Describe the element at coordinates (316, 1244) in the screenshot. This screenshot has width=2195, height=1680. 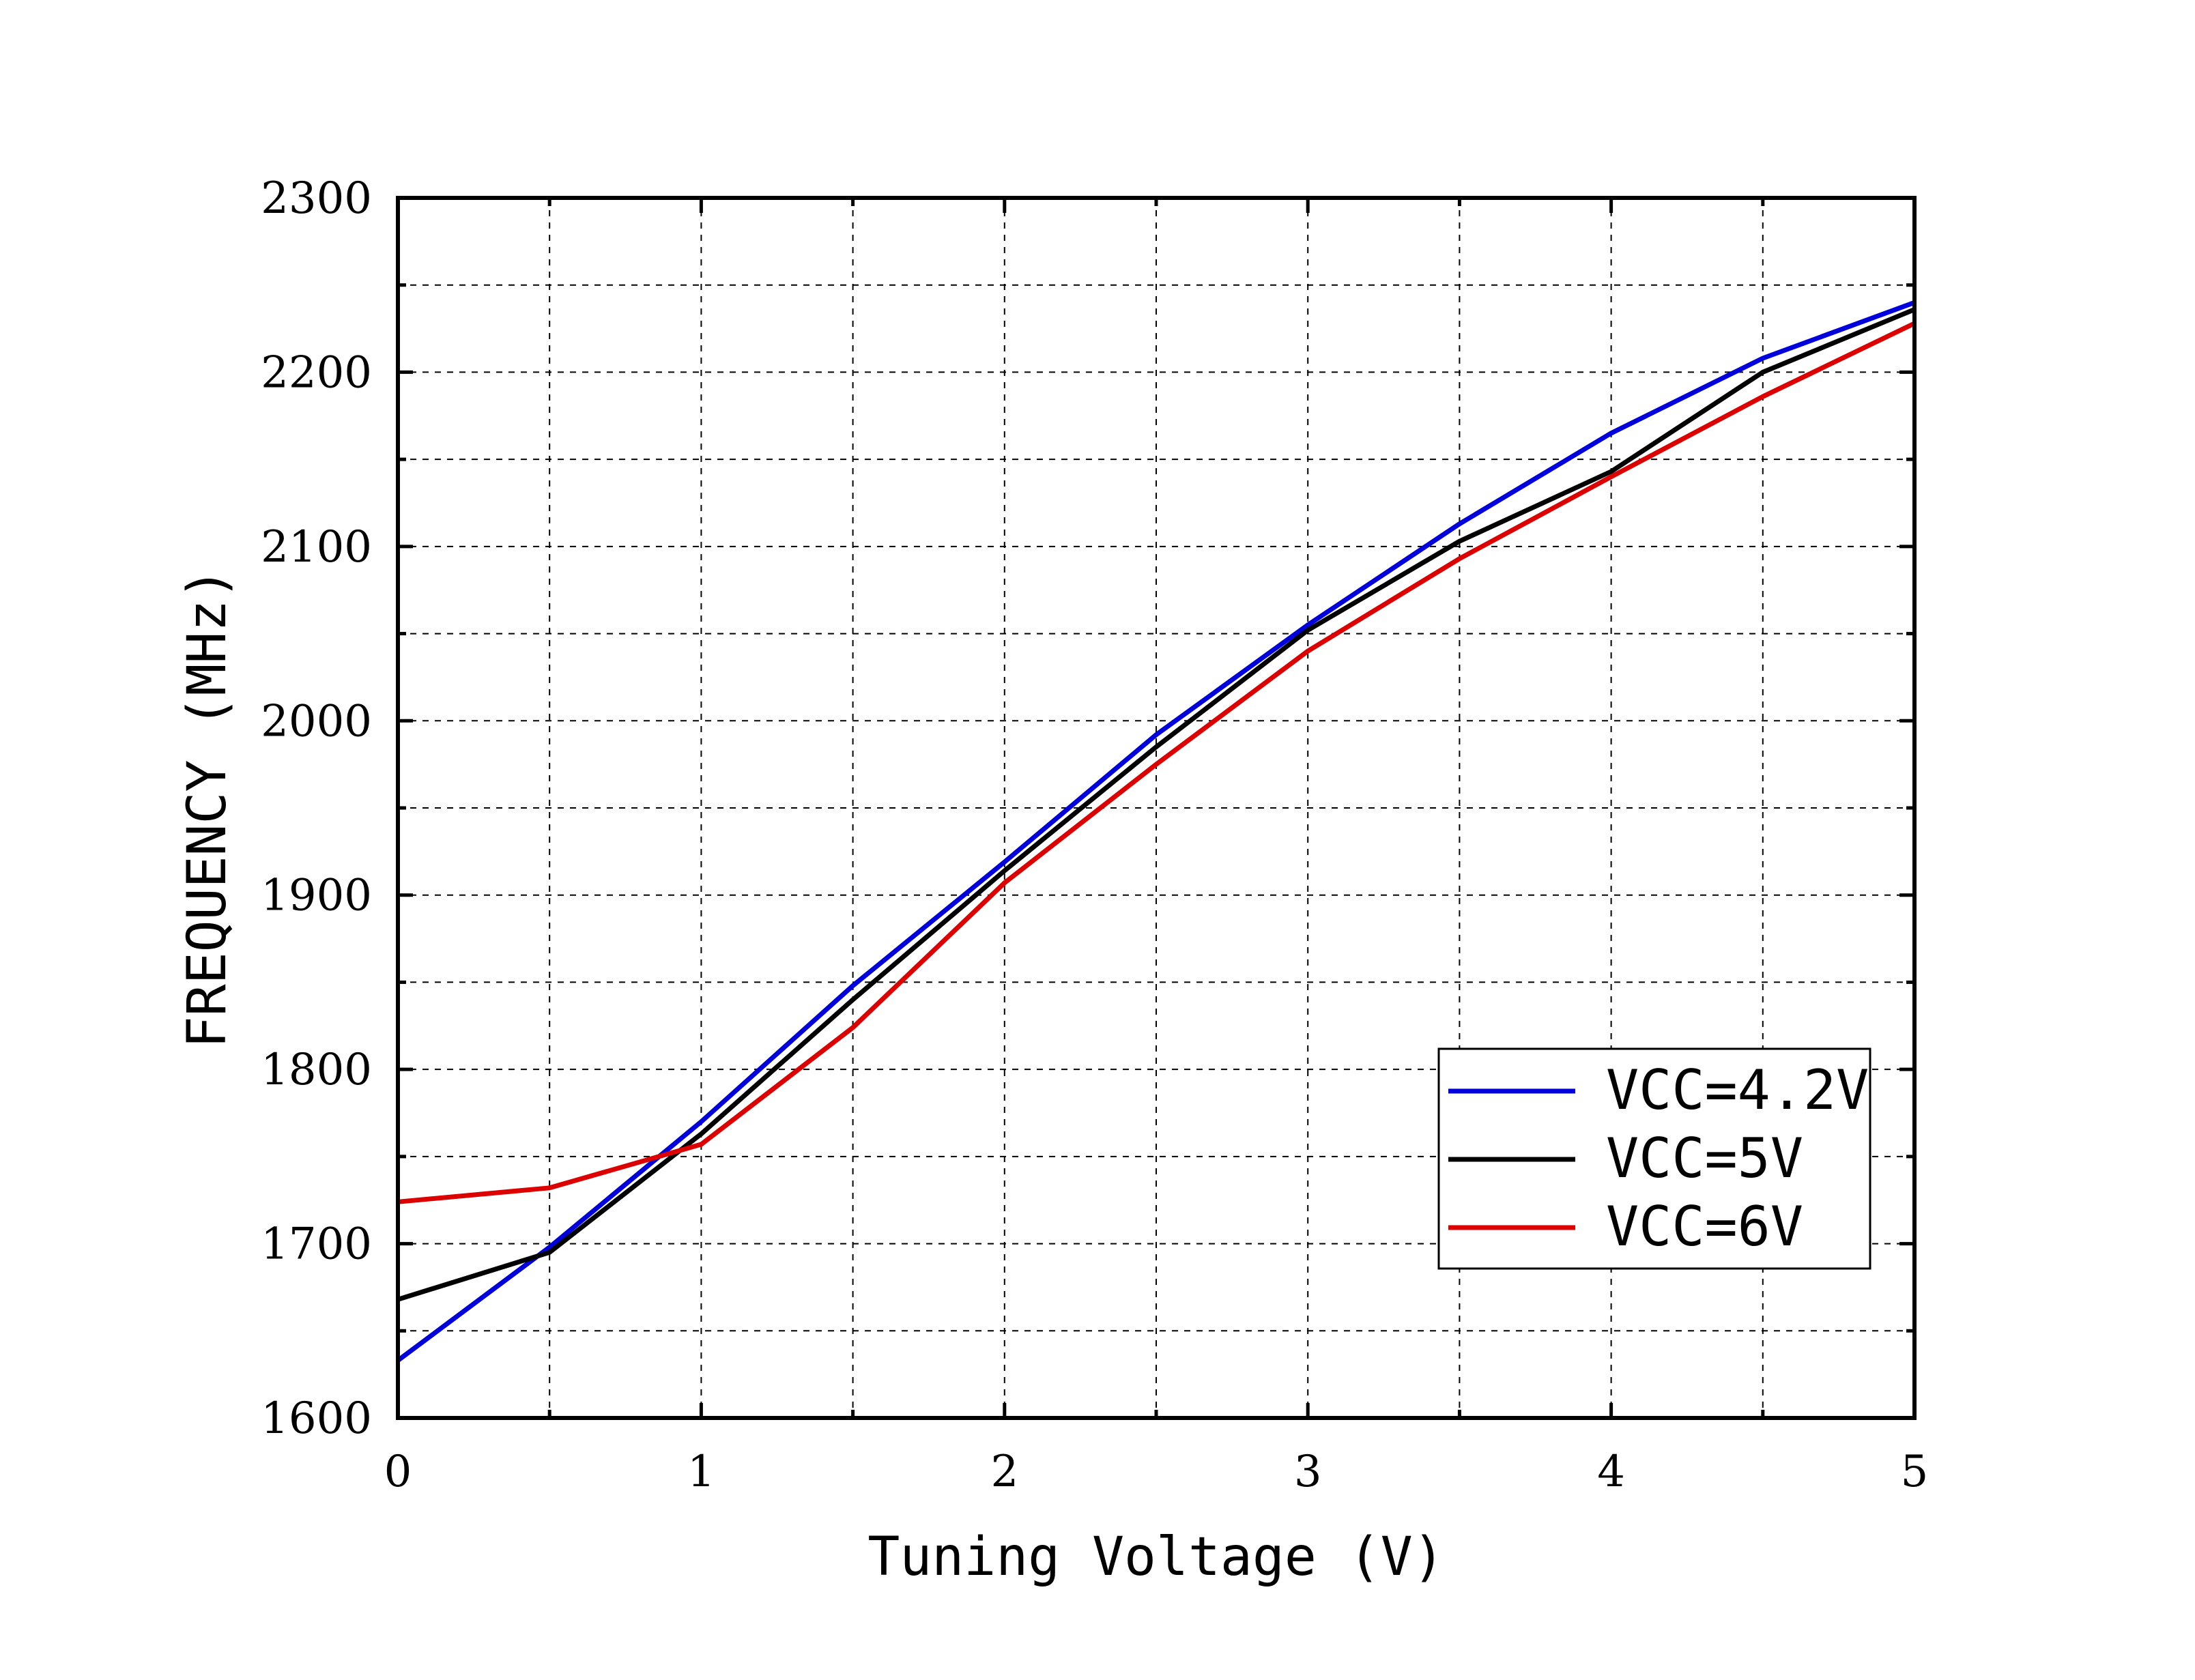
I see `y-tick-label: 1700` at that location.